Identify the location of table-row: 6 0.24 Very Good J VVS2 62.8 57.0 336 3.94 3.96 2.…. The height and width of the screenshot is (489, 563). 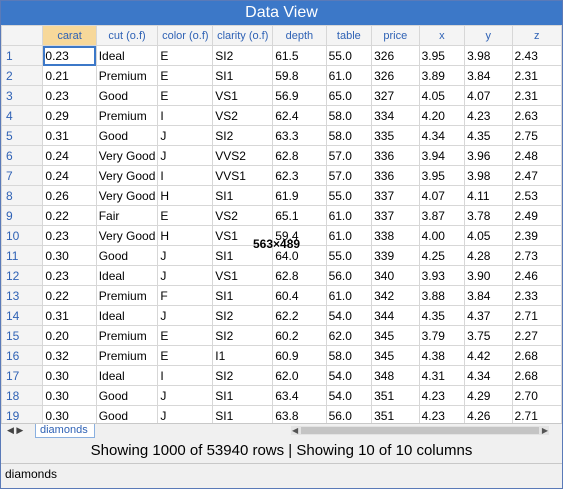
(281, 155).